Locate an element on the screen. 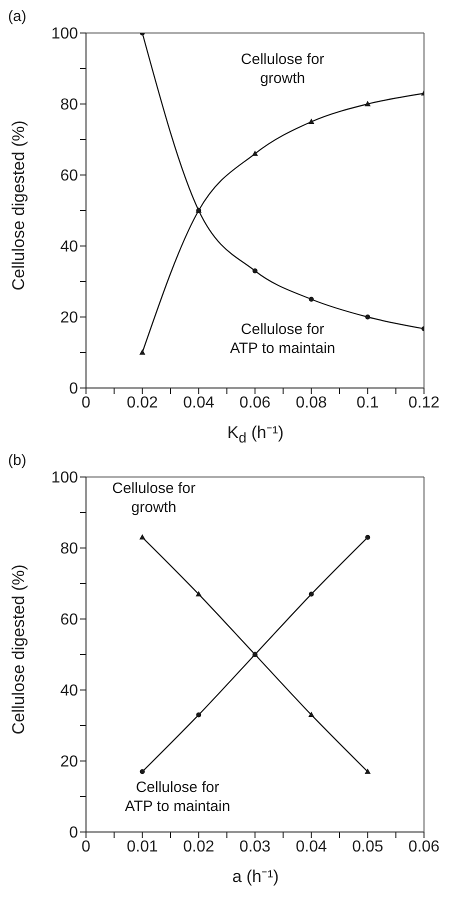  chart-title: (b) is located at coordinates (17, 460).